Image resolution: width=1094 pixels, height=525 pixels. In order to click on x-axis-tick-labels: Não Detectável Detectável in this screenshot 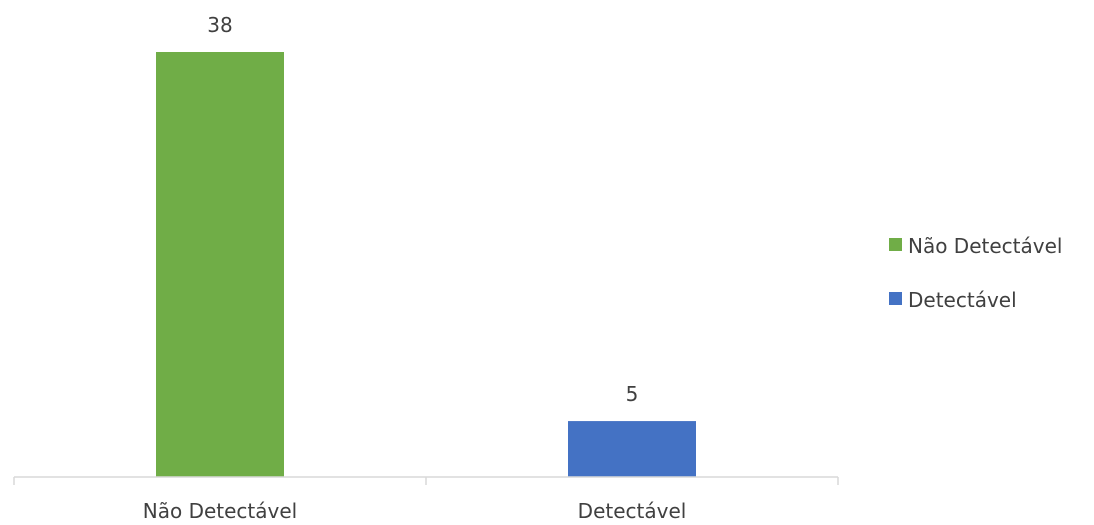, I will do `click(415, 511)`.